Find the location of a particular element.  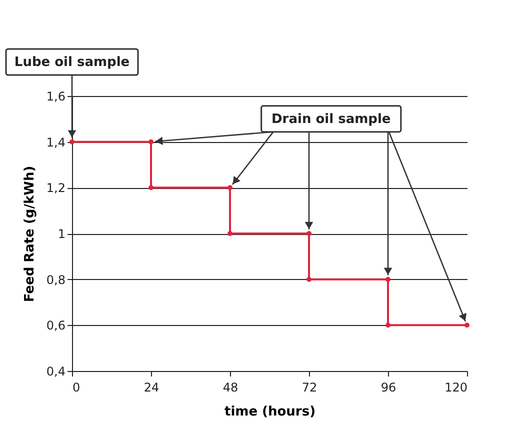

annotation: Lube oil sample is located at coordinates (72, 62).